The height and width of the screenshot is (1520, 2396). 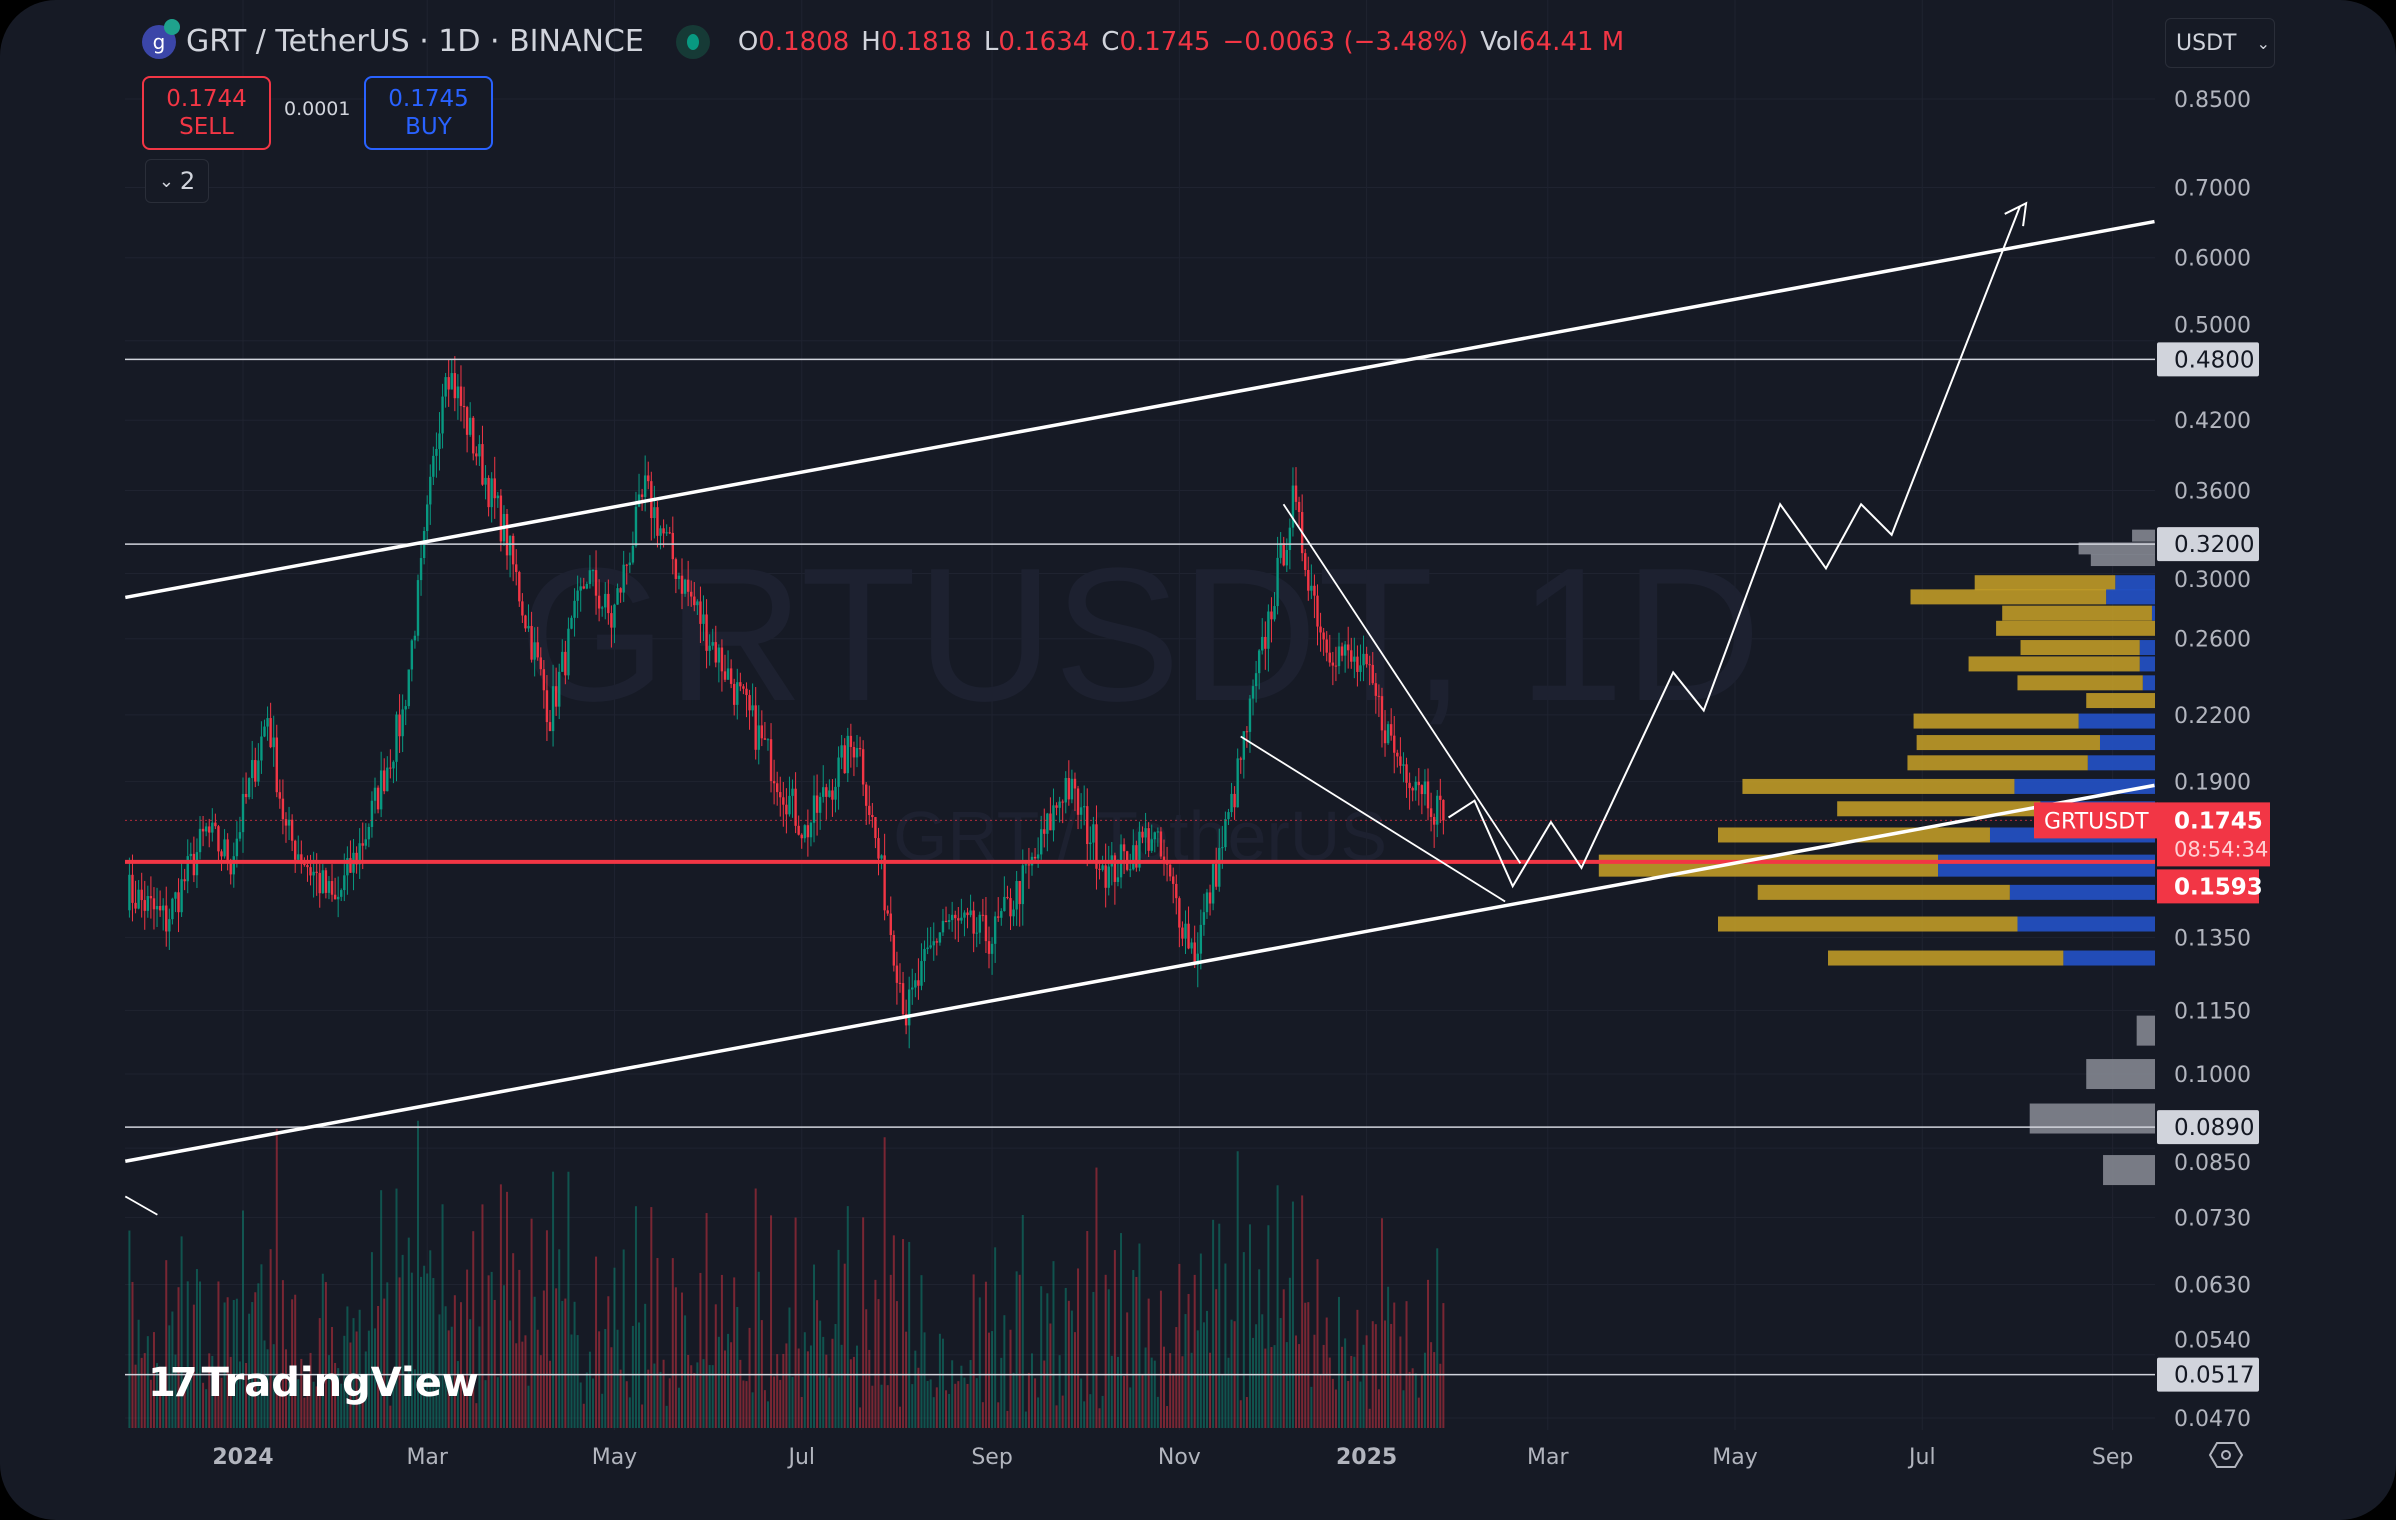 I want to click on sell-button: 0.1744 SELL, so click(x=206, y=113).